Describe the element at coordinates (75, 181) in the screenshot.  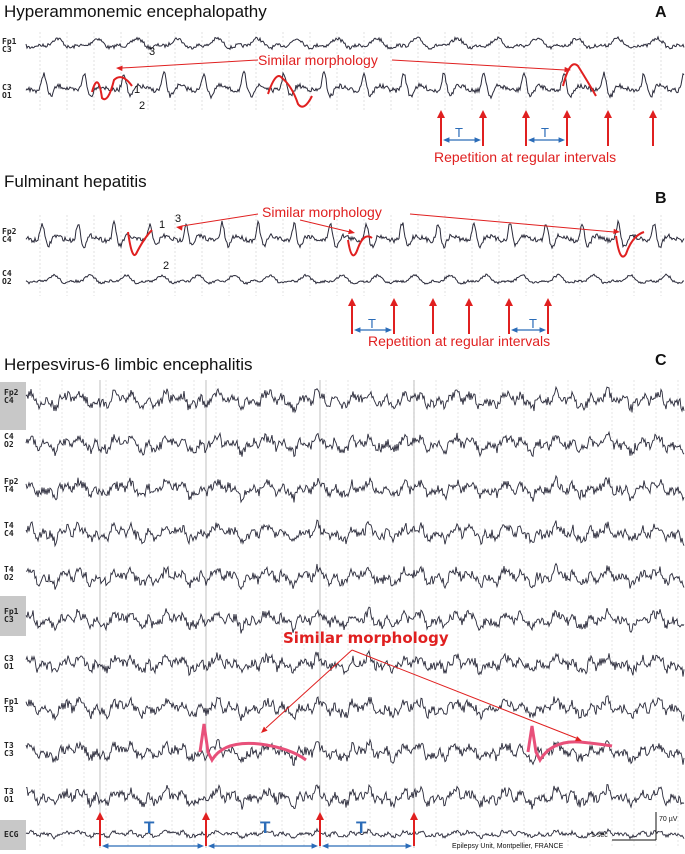
I see `panel-b-title: Fulminant hepatitis` at that location.